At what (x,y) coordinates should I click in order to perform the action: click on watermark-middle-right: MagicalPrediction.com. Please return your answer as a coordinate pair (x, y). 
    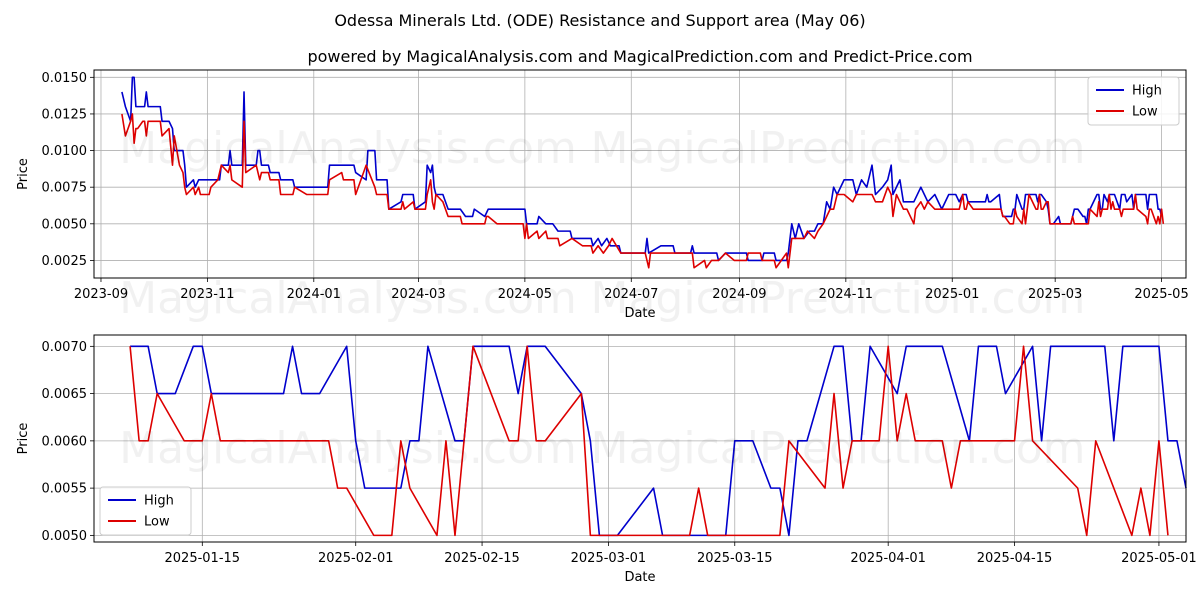
    Looking at the image, I should click on (838, 298).